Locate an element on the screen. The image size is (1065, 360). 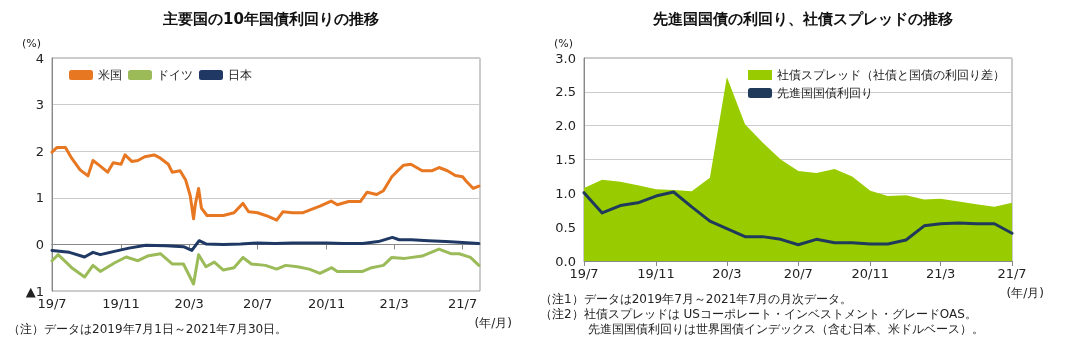
text: （注1）データは2019年7月～2021年7月の月次データ。 is located at coordinates (696, 299).